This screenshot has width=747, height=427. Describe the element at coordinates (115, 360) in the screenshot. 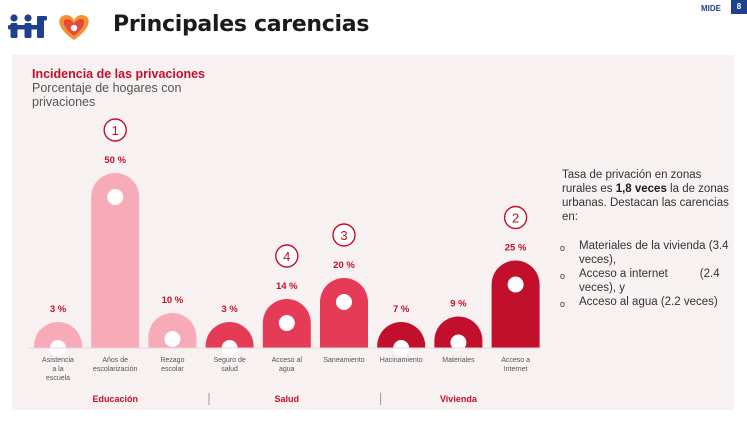

I see `category-label: Años de` at that location.